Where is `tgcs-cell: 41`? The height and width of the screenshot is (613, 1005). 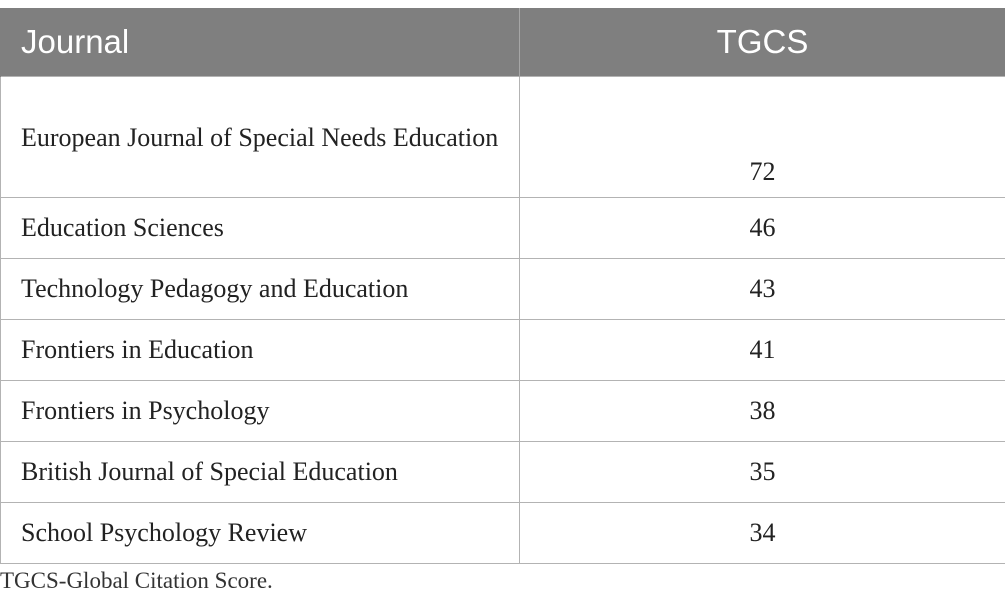 tgcs-cell: 41 is located at coordinates (762, 350).